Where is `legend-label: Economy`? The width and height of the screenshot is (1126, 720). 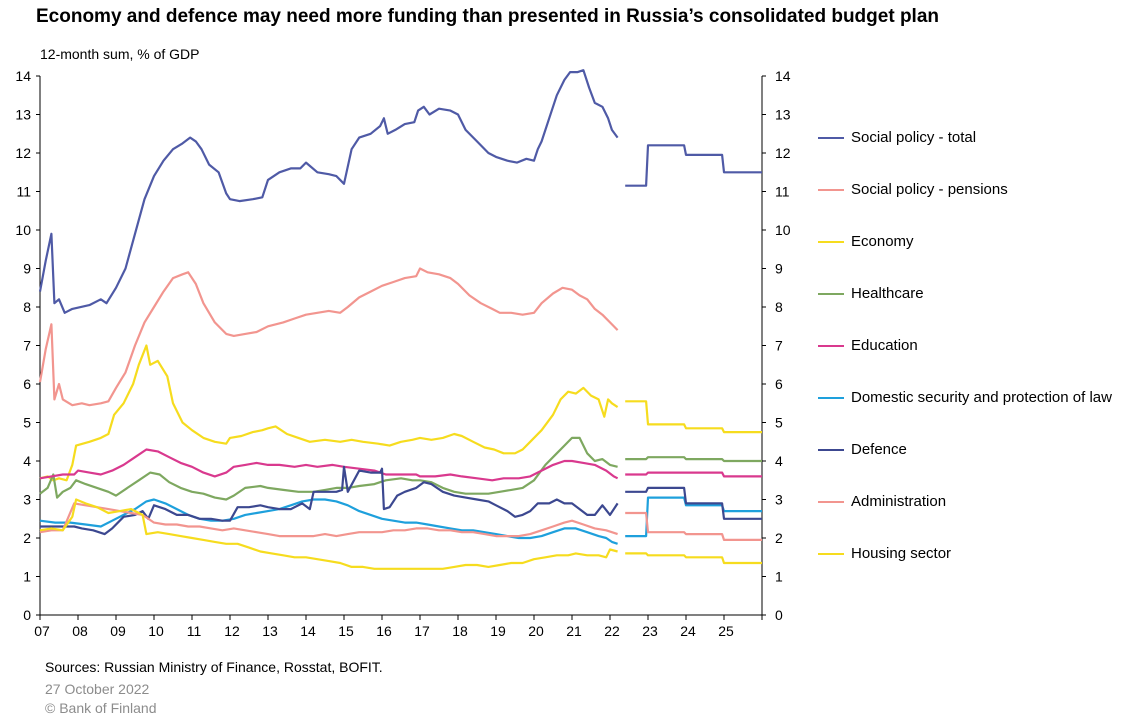 legend-label: Economy is located at coordinates (882, 241).